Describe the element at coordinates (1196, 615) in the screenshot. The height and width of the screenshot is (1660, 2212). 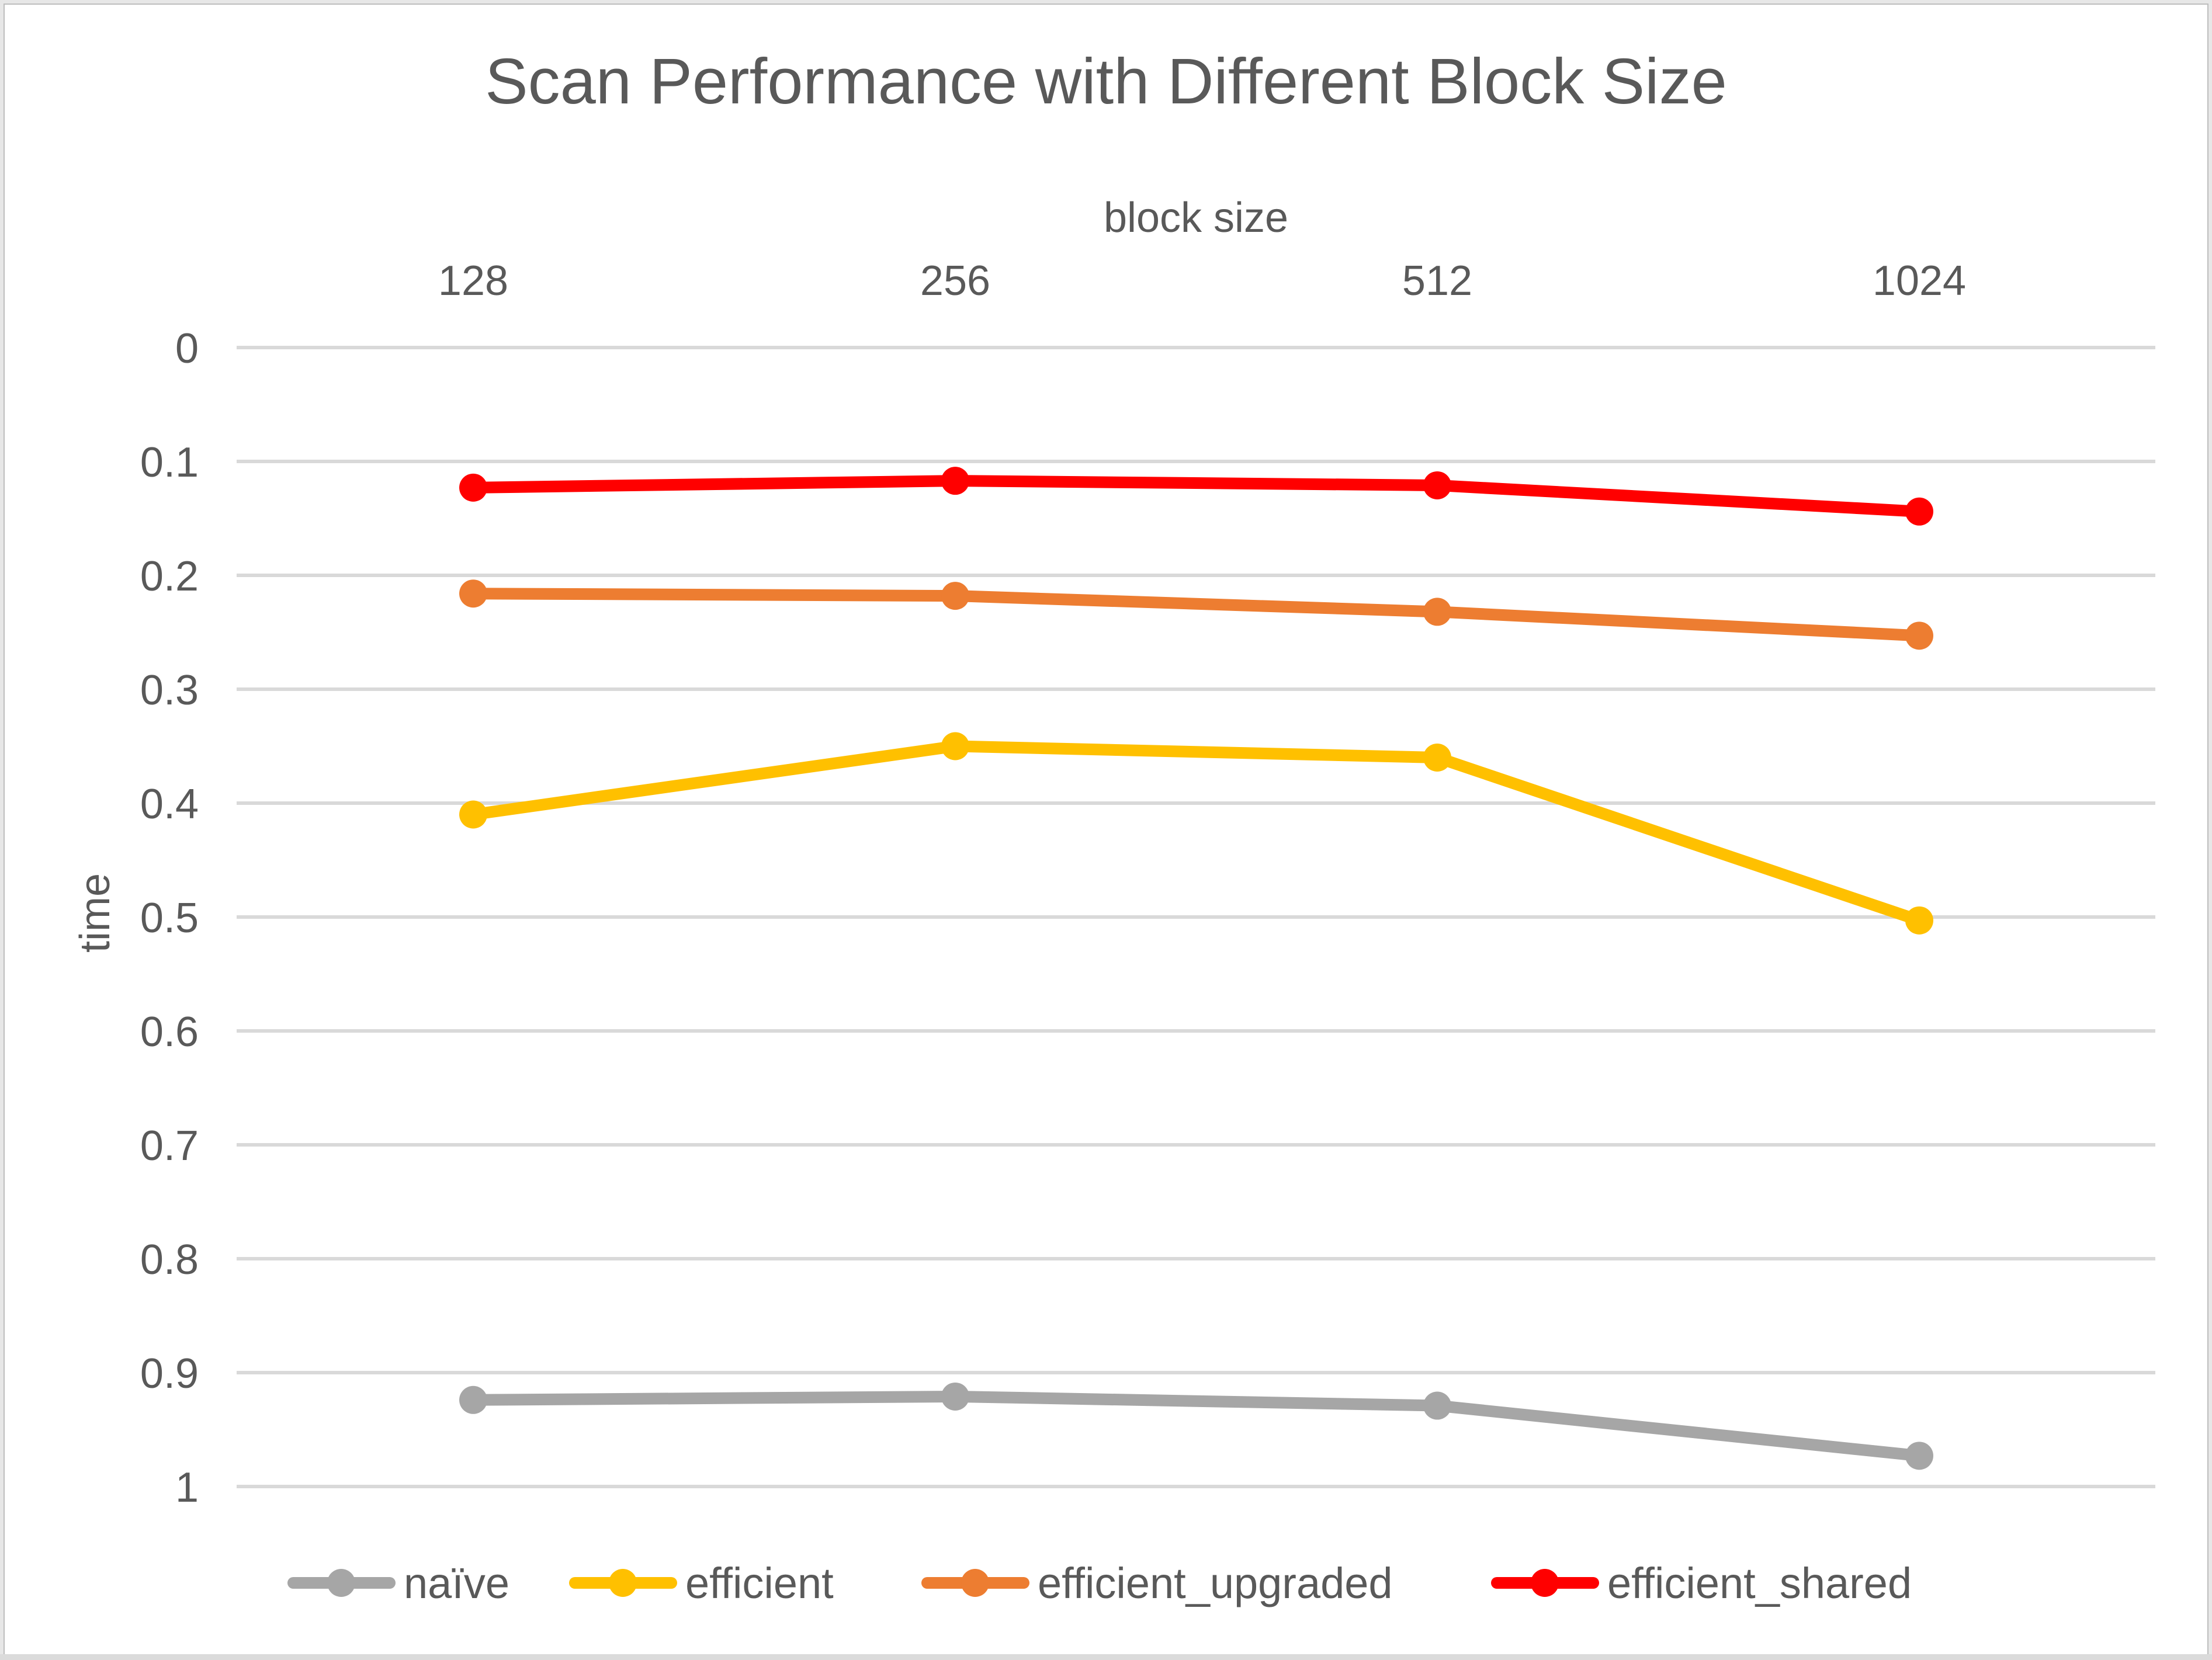
I see `series-line-efficient_upgraded` at that location.